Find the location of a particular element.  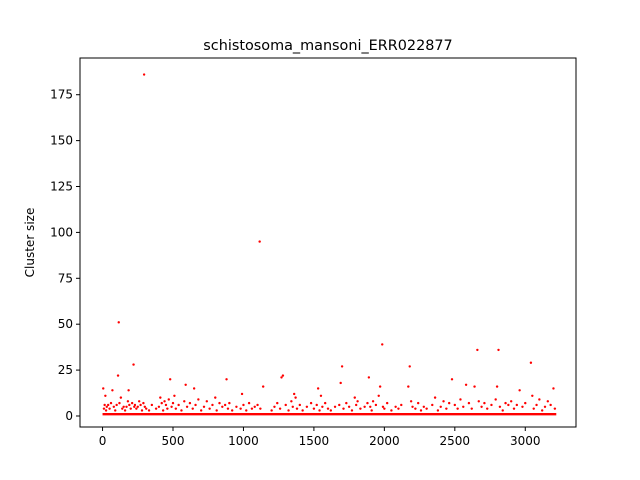

x-tick-label: 500 is located at coordinates (173, 441).